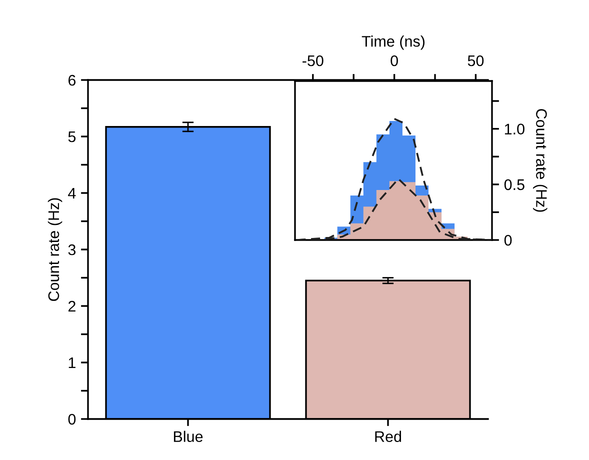 The image size is (589, 460). What do you see at coordinates (72, 250) in the screenshot?
I see `y-tick-label: 3` at bounding box center [72, 250].